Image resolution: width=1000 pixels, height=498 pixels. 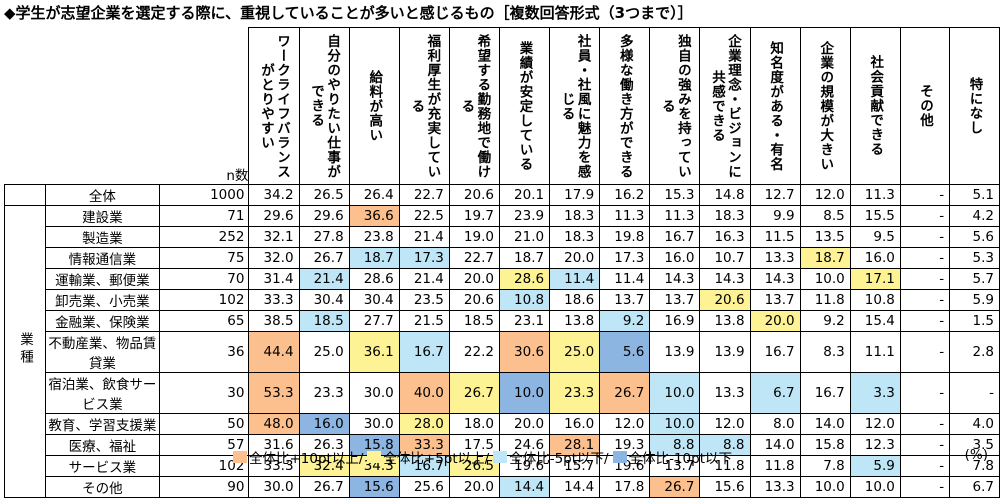 What do you see at coordinates (575, 237) in the screenshot?
I see `data-cell: 18.3` at bounding box center [575, 237].